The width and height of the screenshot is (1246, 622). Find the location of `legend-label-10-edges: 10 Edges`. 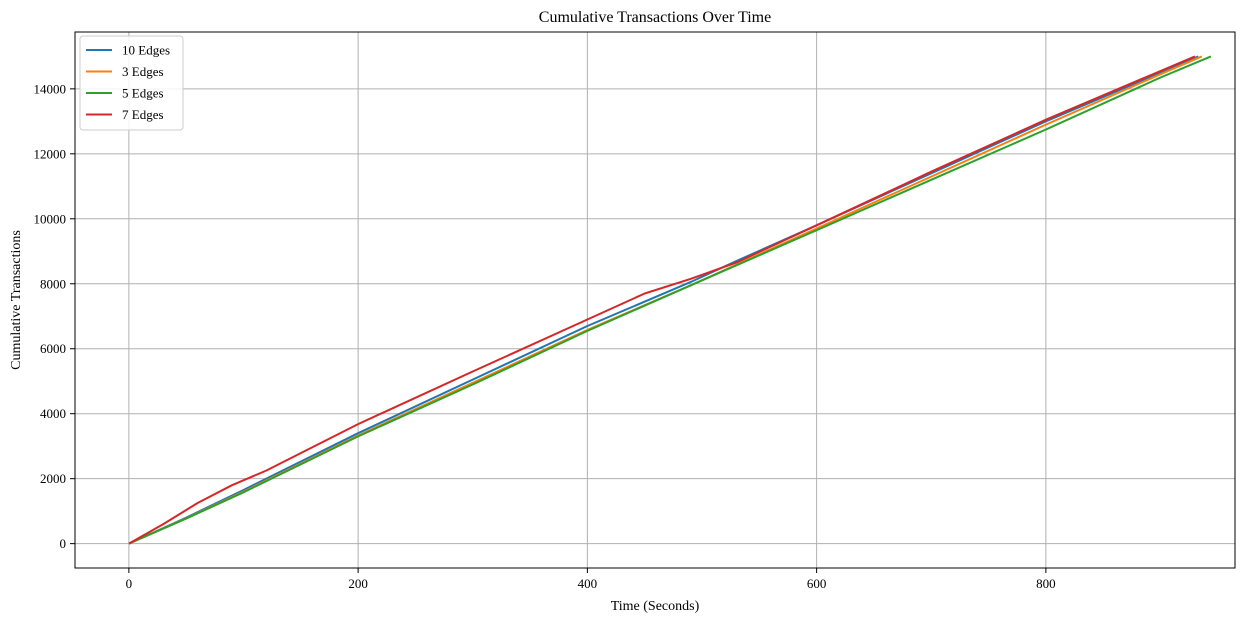

legend-label-10-edges: 10 Edges is located at coordinates (146, 50).